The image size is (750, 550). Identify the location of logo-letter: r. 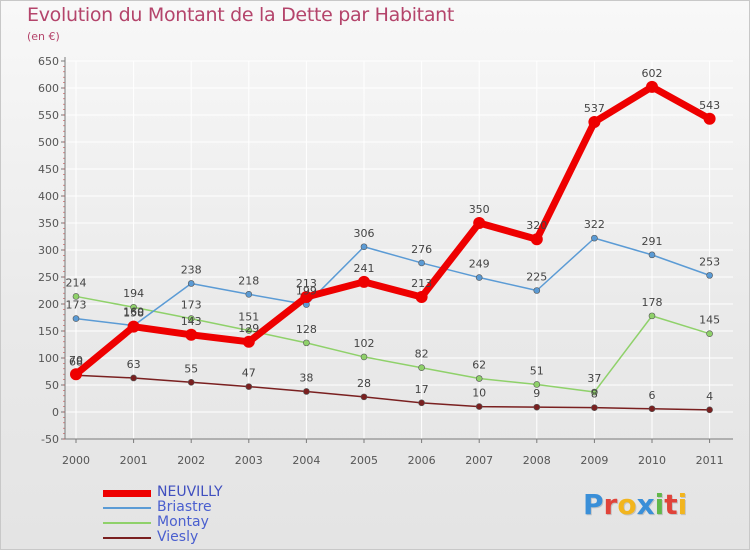
(610, 504).